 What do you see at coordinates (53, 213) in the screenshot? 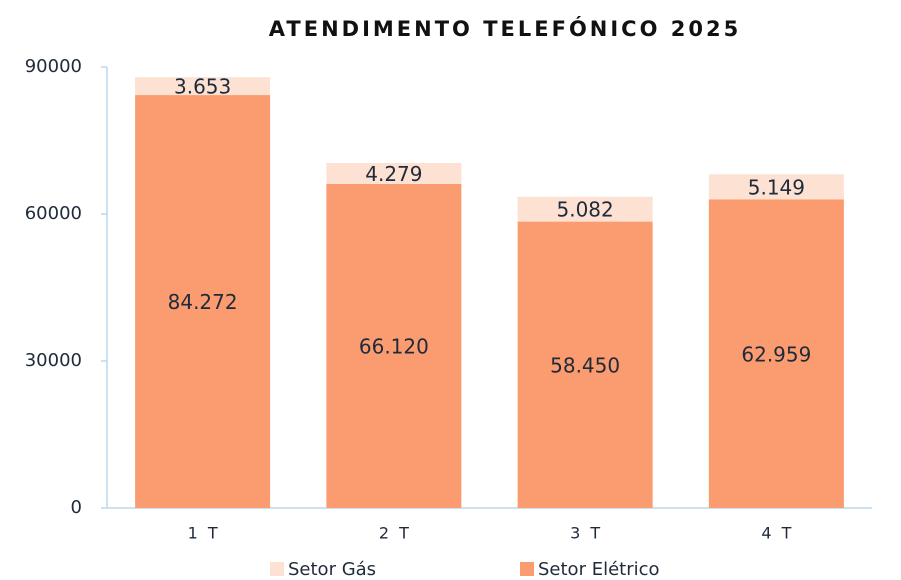
I see `y-tick-label: 60000` at bounding box center [53, 213].